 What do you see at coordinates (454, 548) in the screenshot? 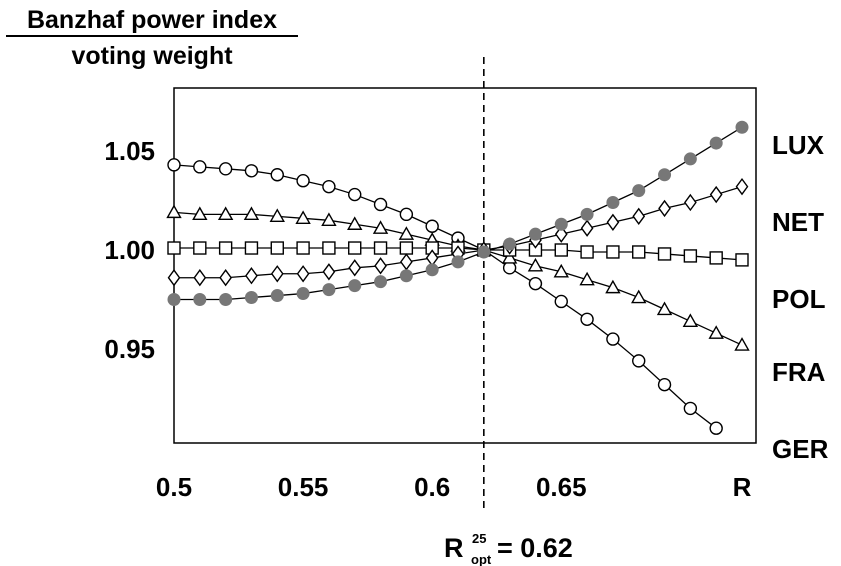
I see `ropt-base: R` at bounding box center [454, 548].